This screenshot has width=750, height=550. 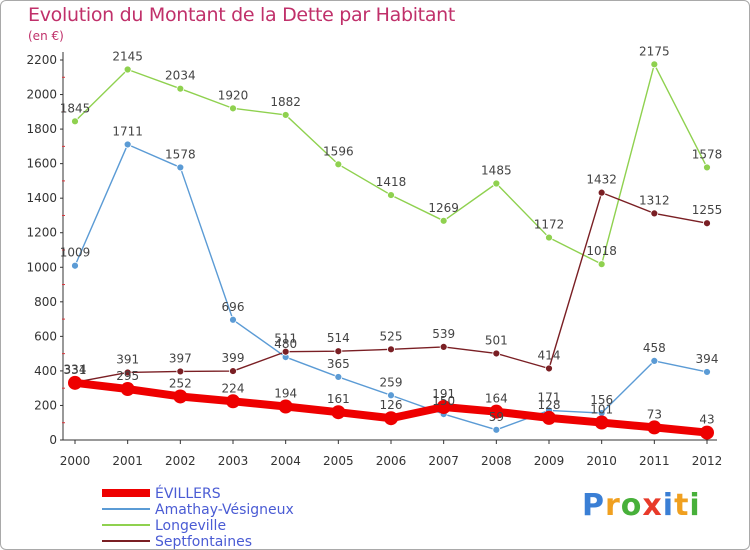 I want to click on data-label: 1711, so click(x=127, y=131).